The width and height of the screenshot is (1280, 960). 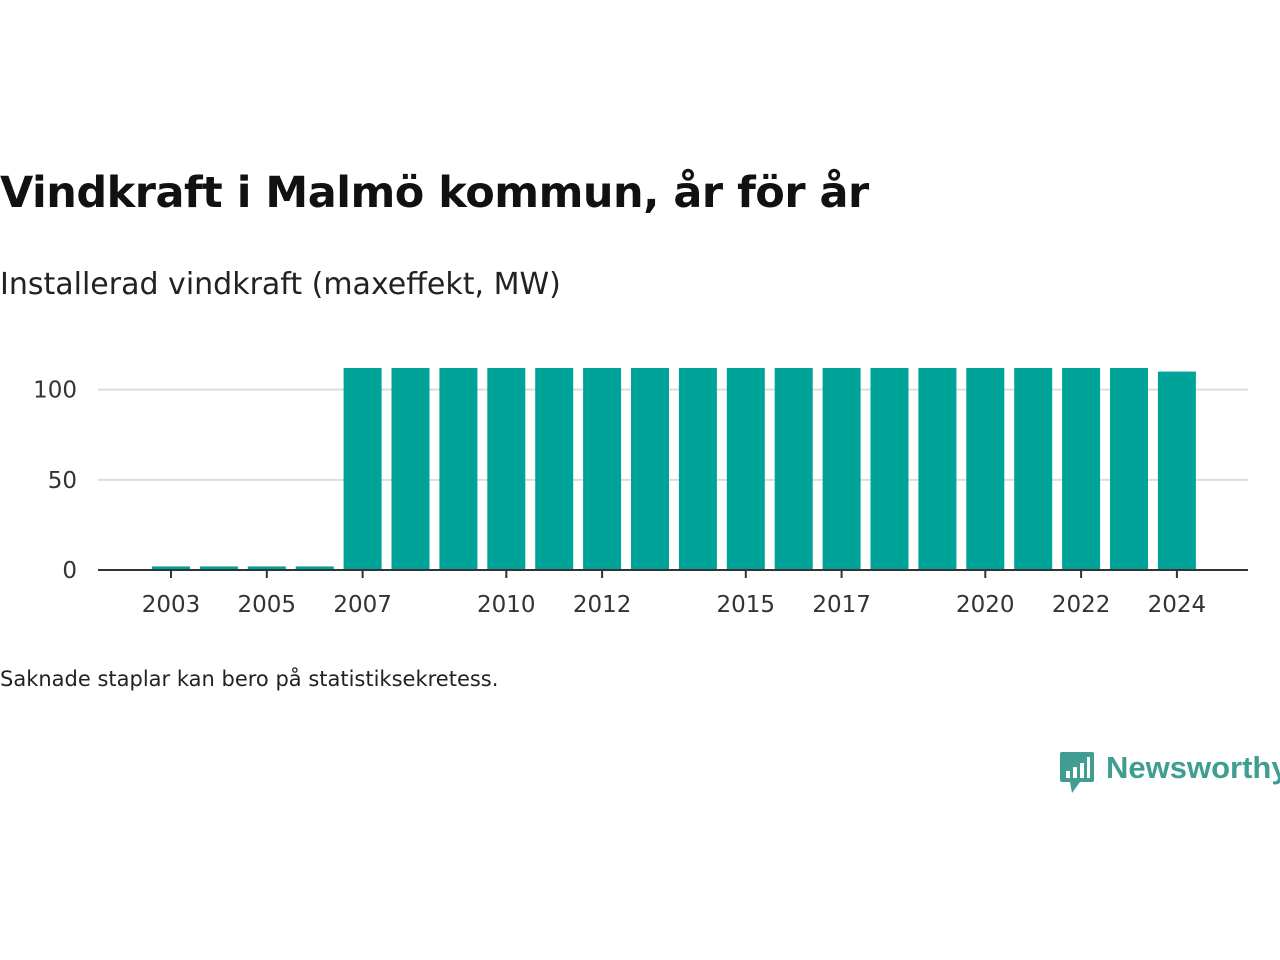 What do you see at coordinates (746, 605) in the screenshot?
I see `x-tick-label: 2015` at bounding box center [746, 605].